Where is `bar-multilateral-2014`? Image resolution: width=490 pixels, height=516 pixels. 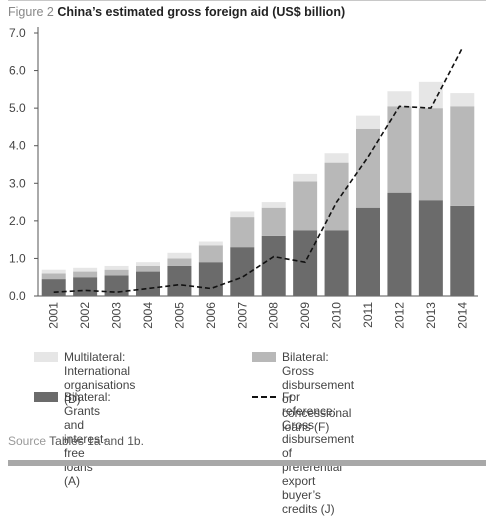 bar-multilateral-2014 is located at coordinates (462, 100).